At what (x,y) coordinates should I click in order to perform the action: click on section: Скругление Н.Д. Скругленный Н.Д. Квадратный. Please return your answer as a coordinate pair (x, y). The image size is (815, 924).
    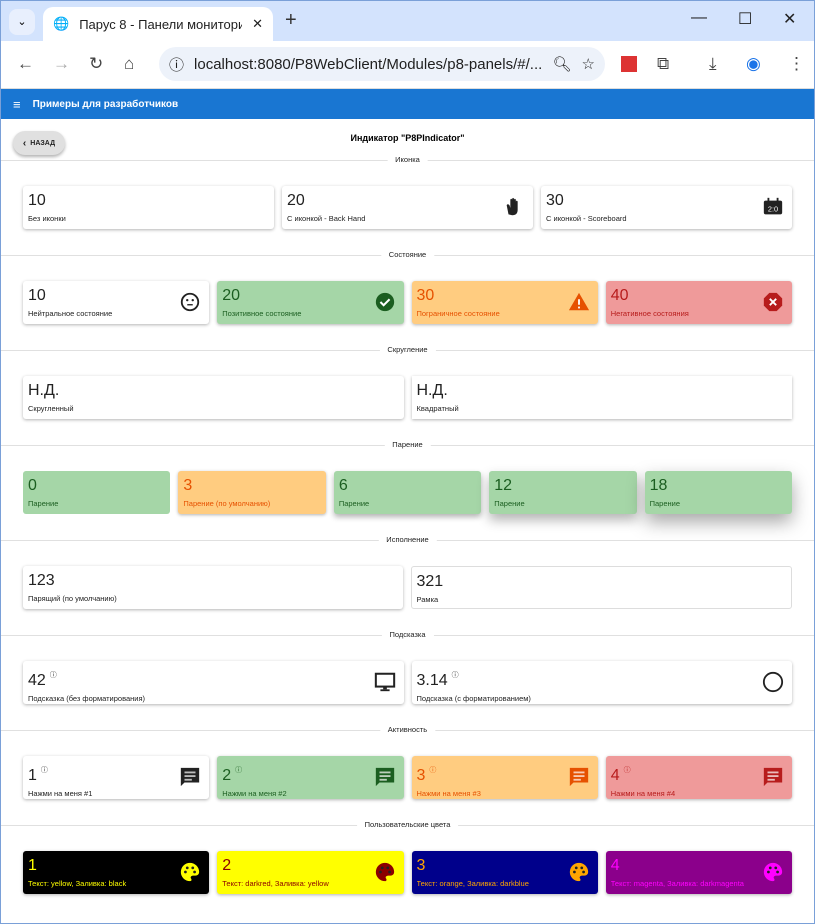
    Looking at the image, I should click on (407, 395).